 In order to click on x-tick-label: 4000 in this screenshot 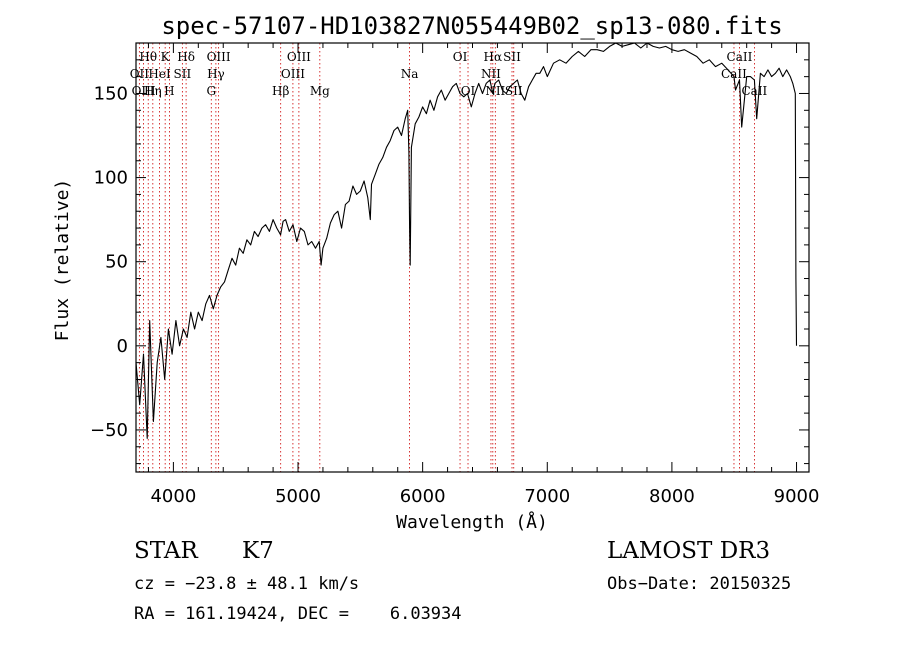, I will do `click(173, 496)`.